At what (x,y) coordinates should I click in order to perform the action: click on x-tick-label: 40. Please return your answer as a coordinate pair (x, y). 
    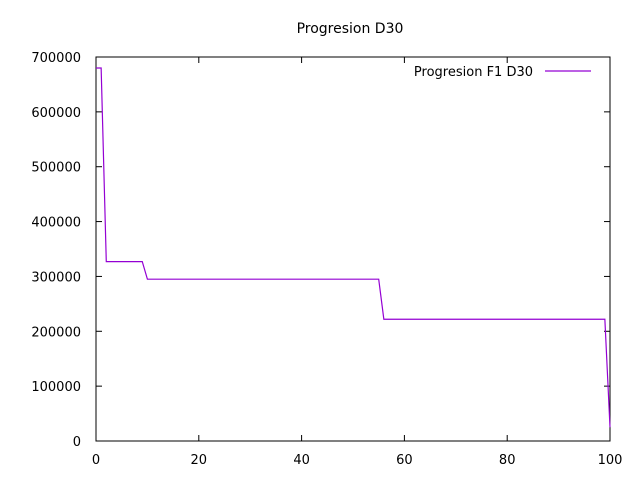
    Looking at the image, I should click on (301, 460).